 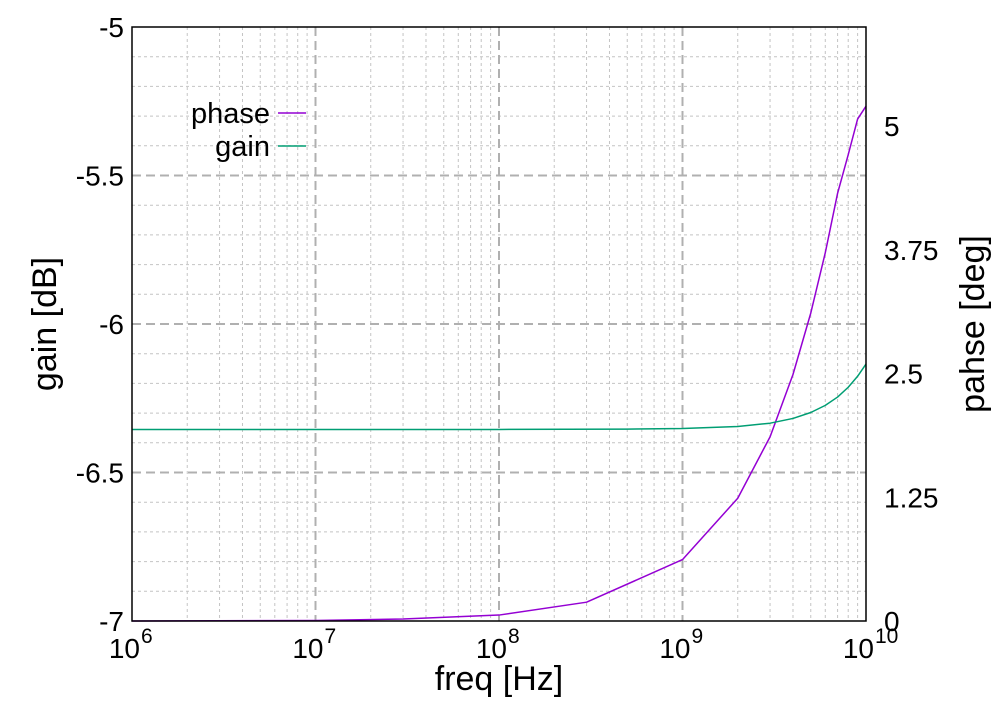 What do you see at coordinates (100, 176) in the screenshot?
I see `y-left-tick-label: -5.5` at bounding box center [100, 176].